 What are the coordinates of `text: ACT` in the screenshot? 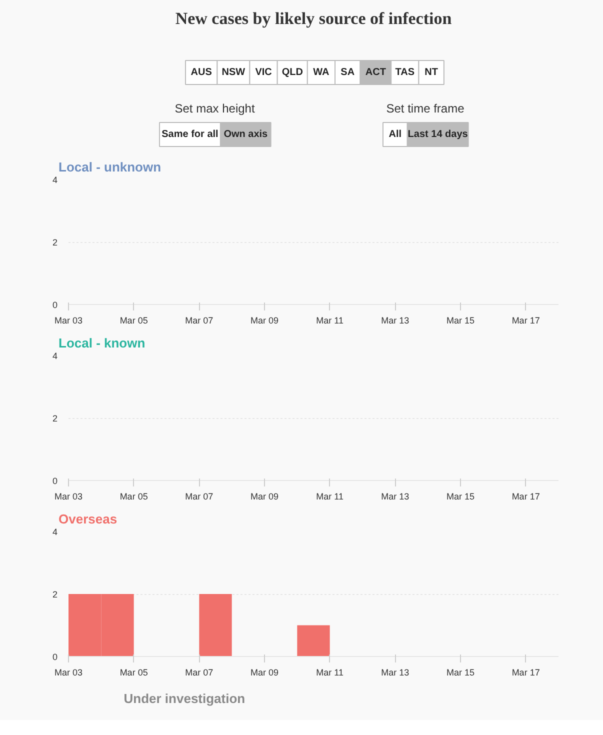 It's located at (375, 72).